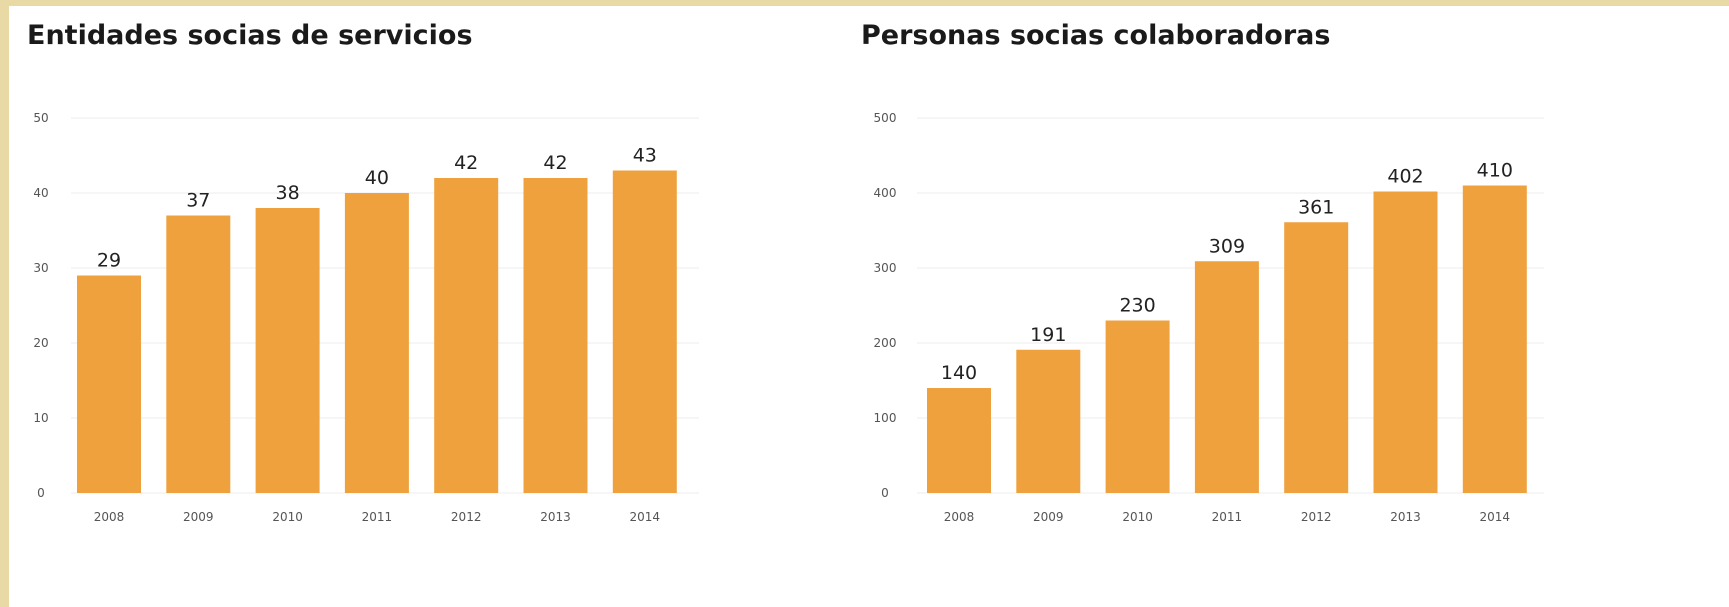 This screenshot has width=1729, height=607. I want to click on data-label: 191, so click(1048, 335).